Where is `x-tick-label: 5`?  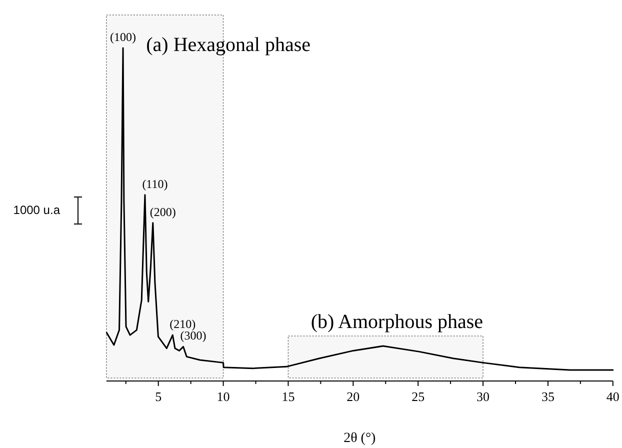
x-tick-label: 5 is located at coordinates (158, 396).